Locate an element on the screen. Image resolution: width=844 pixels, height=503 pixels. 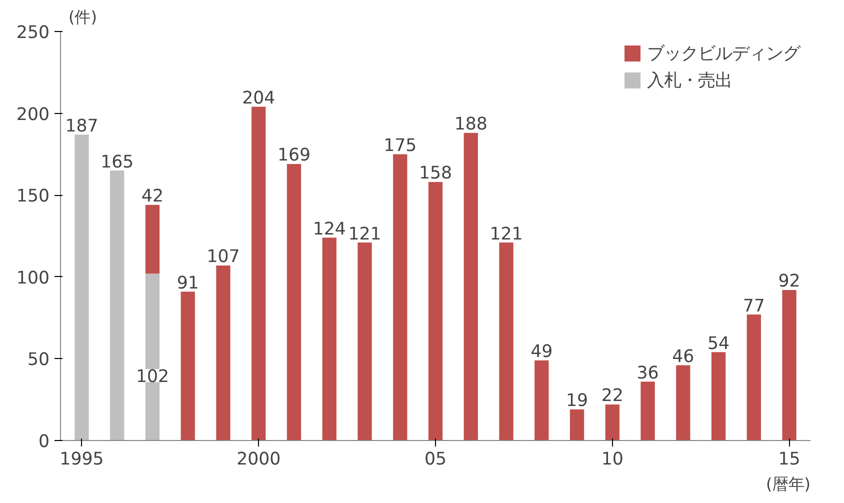
data-label: 102 is located at coordinates (153, 377).